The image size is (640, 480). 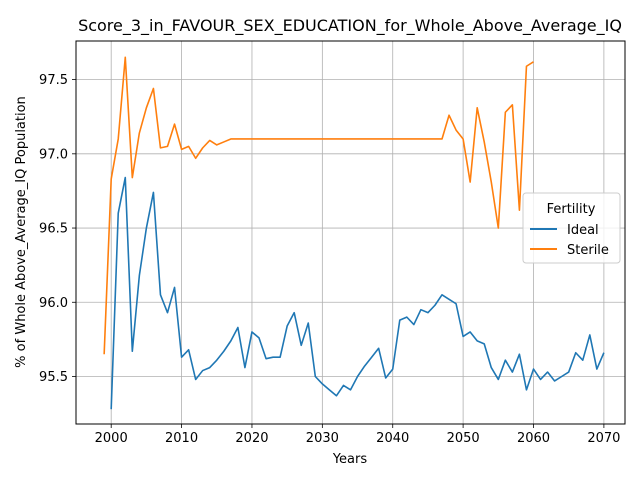 I want to click on legend: Fertility Ideal Sterile, so click(x=571, y=228).